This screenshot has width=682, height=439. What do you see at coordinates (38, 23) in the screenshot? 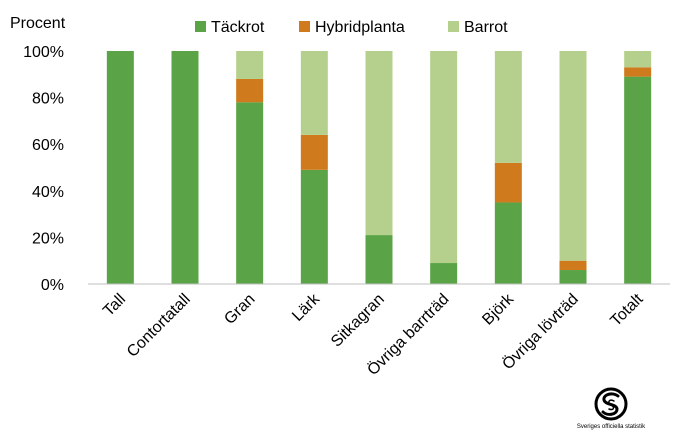
I see `y-axis-title: Procent` at bounding box center [38, 23].